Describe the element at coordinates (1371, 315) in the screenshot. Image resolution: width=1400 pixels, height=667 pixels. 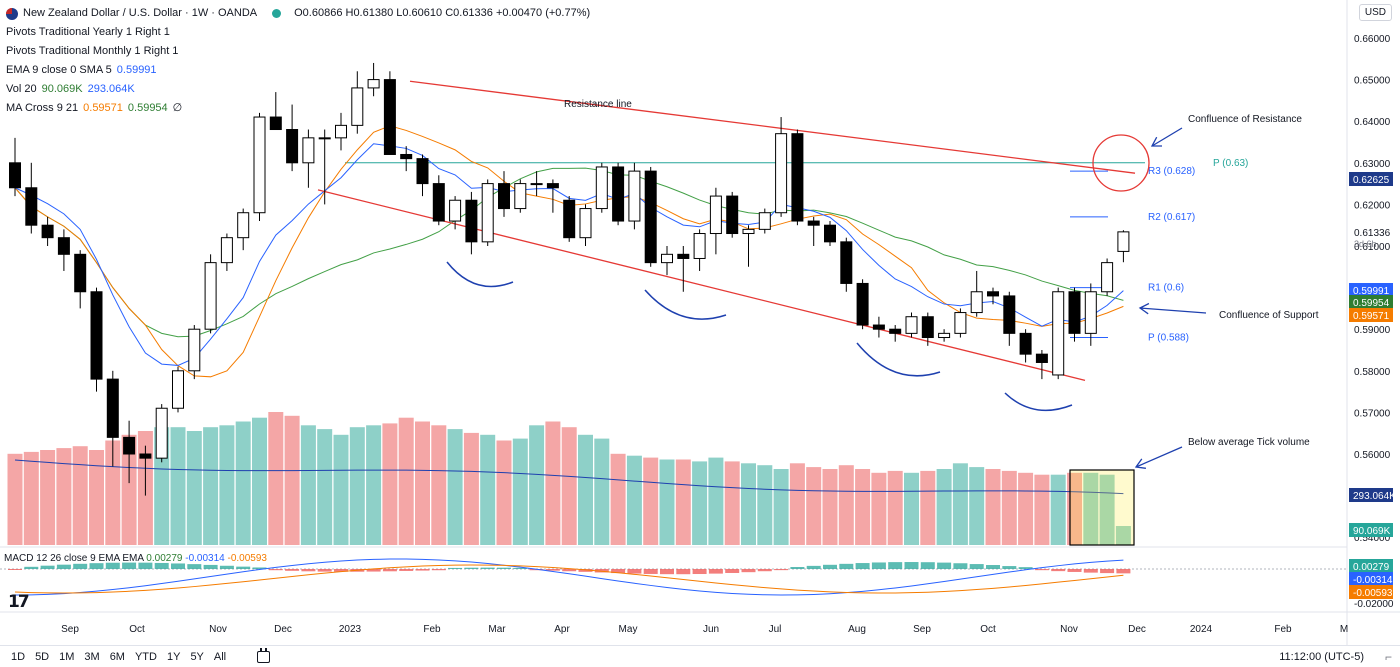
I see `price-badge-bg` at that location.